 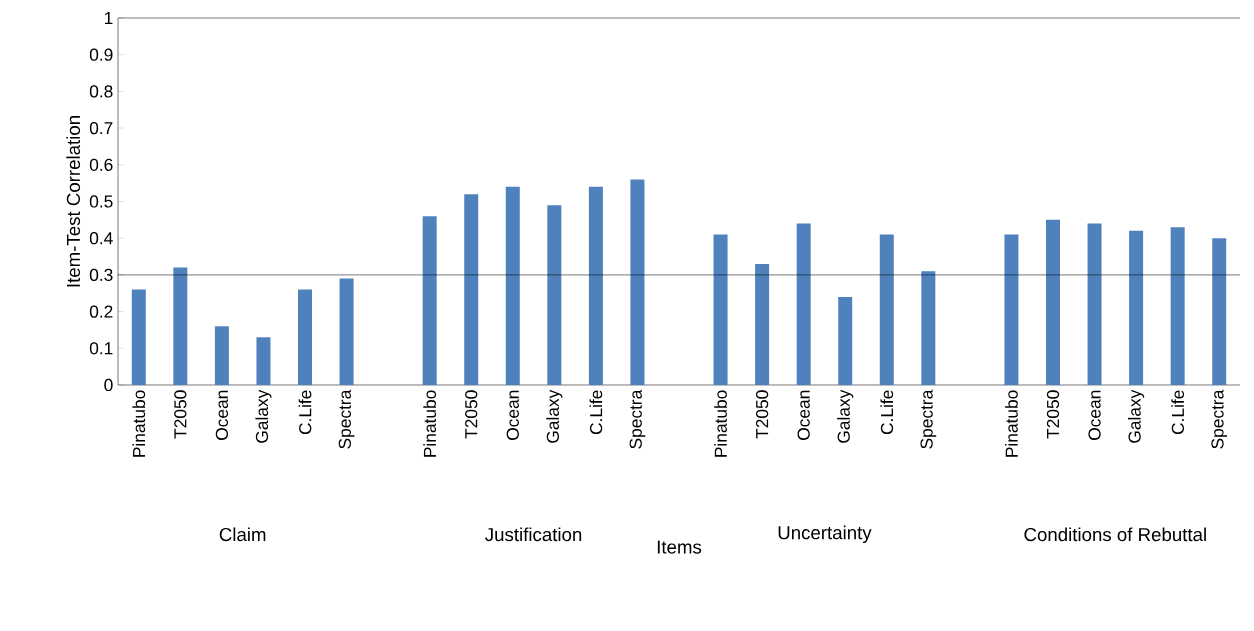 I want to click on y-tick-label: 0, so click(x=108, y=385).